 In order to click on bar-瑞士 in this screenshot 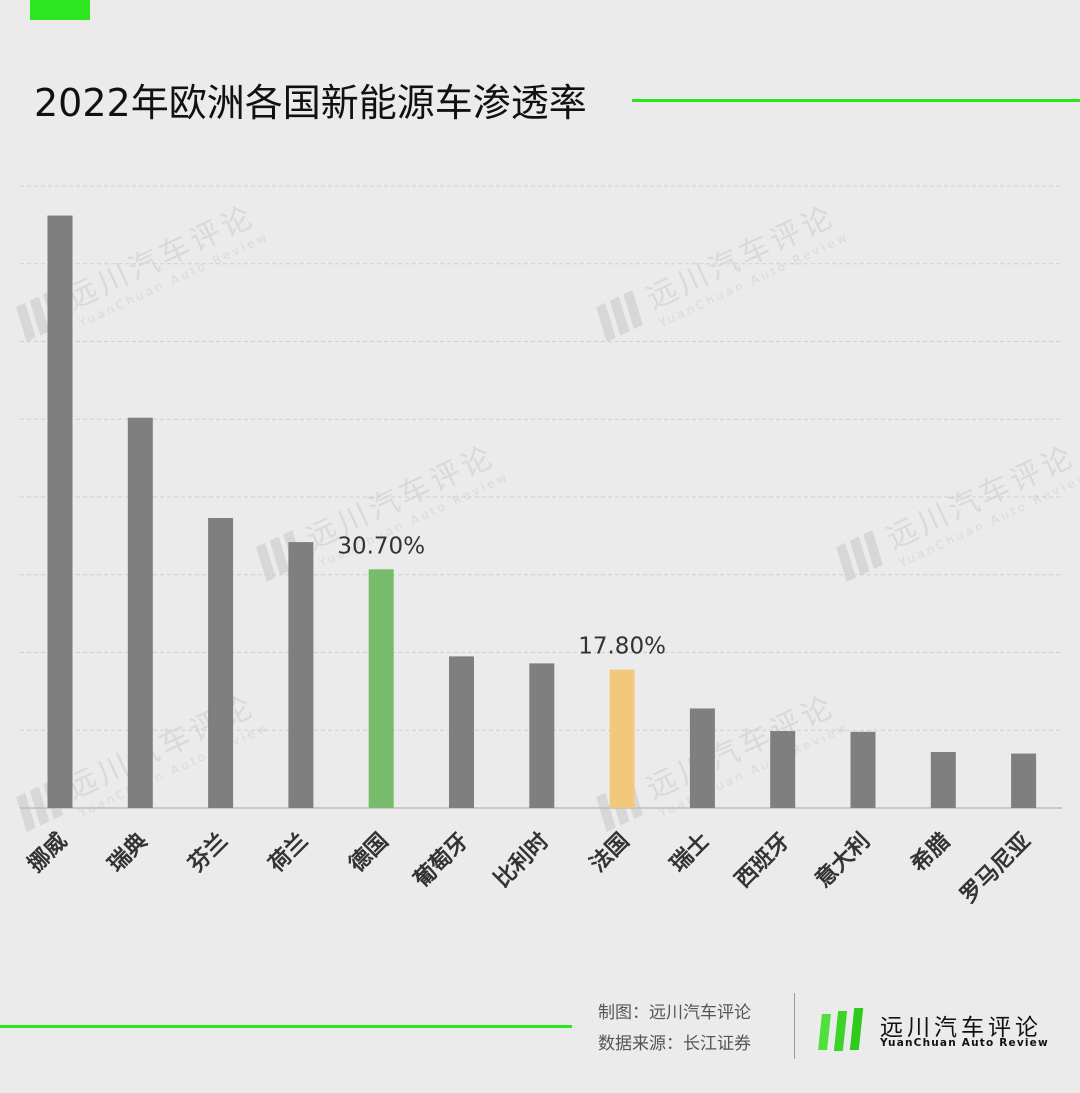, I will do `click(702, 758)`.